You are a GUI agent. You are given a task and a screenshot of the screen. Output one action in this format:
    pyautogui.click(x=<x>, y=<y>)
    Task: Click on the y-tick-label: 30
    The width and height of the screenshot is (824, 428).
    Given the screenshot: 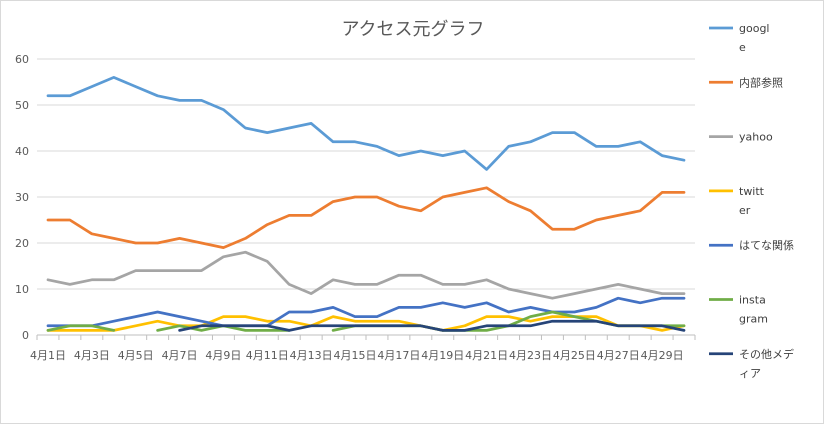 What is the action you would take?
    pyautogui.click(x=22, y=197)
    